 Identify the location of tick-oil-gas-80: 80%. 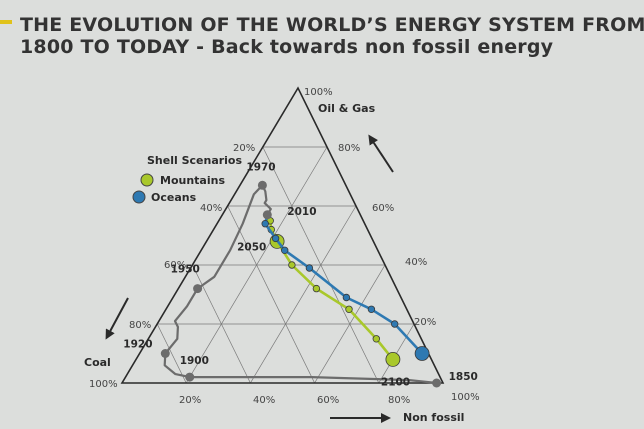
(349, 148).